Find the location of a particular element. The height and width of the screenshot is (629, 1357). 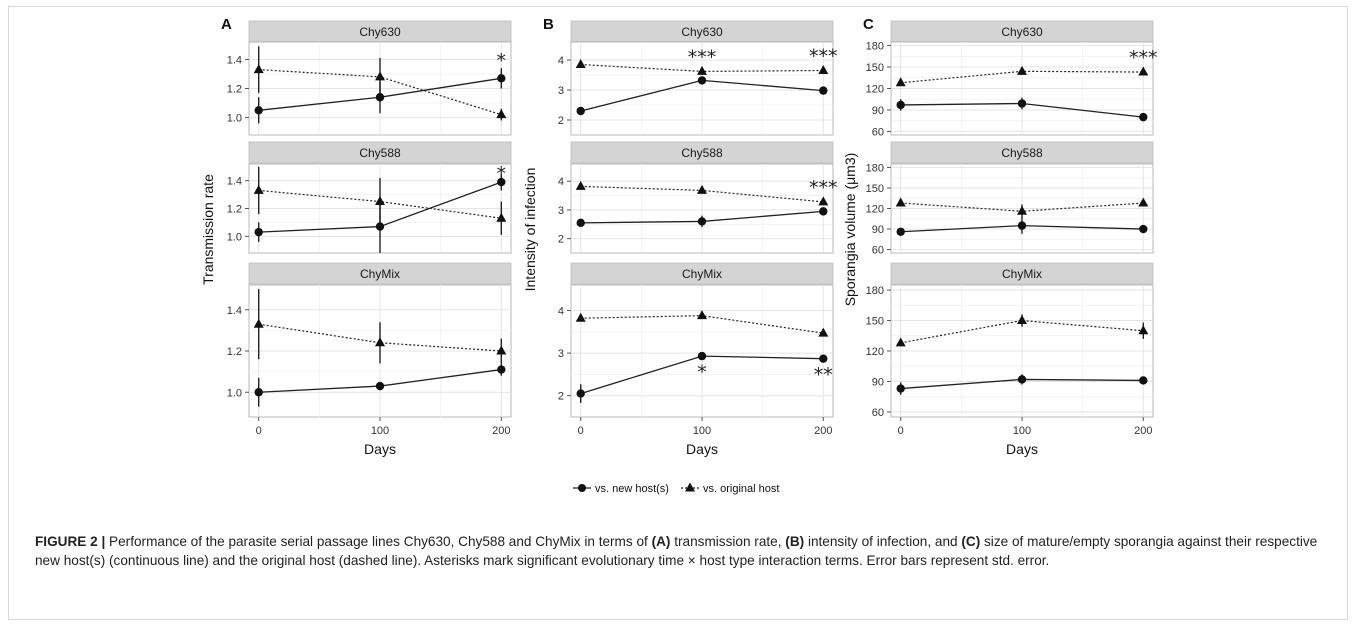

panel-a-chymix-strip is located at coordinates (380, 273).